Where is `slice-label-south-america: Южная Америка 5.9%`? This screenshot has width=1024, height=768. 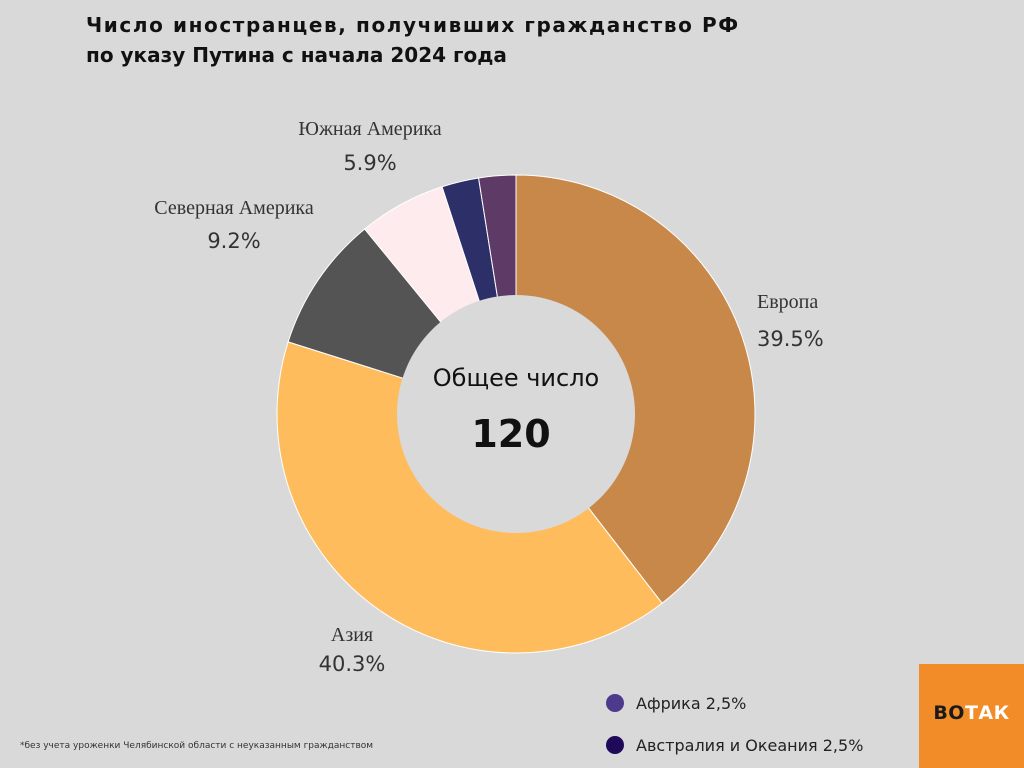
slice-label-south-america: Южная Америка 5.9% is located at coordinates (369, 146).